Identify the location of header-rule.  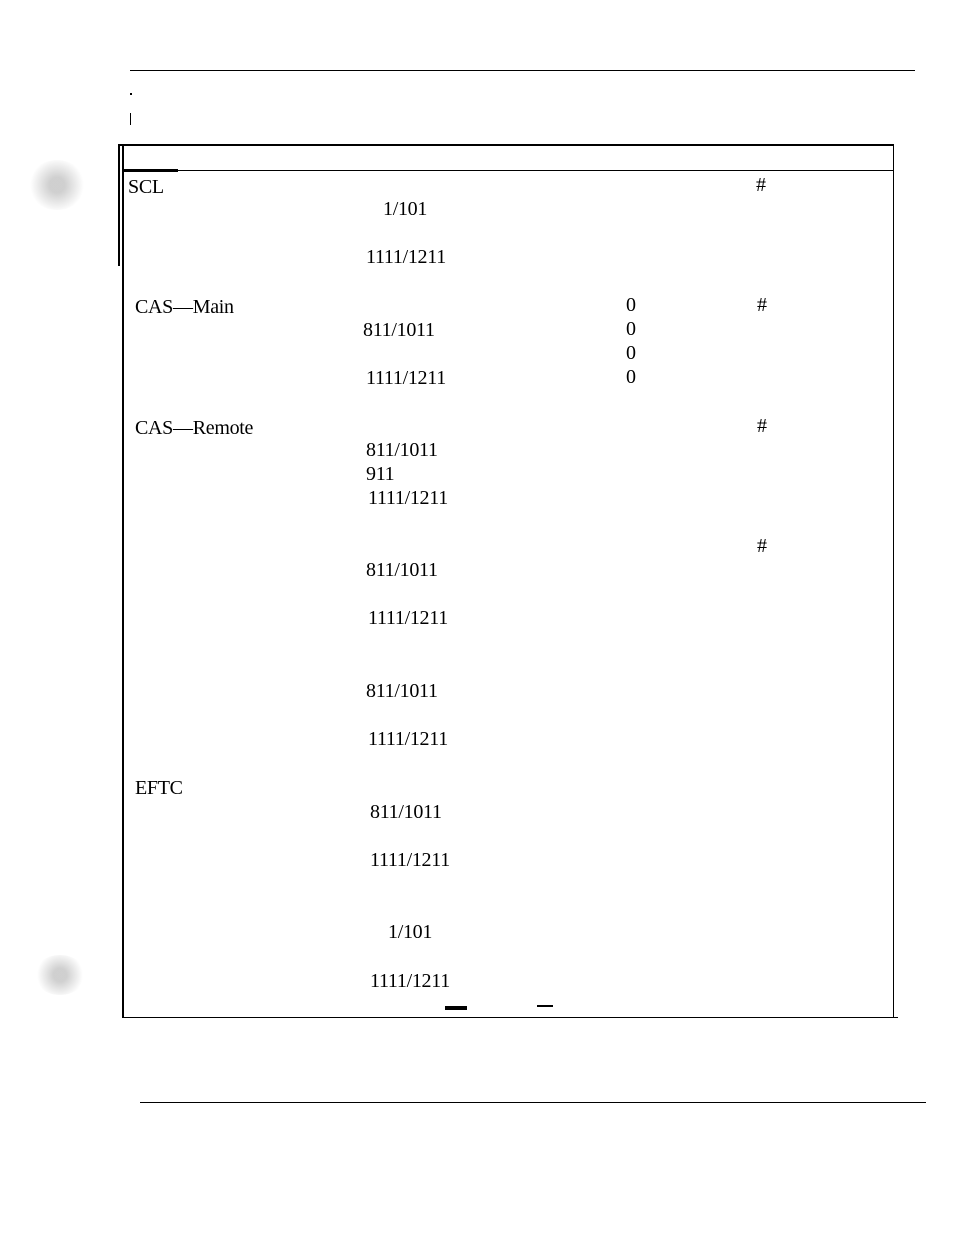
(522, 70).